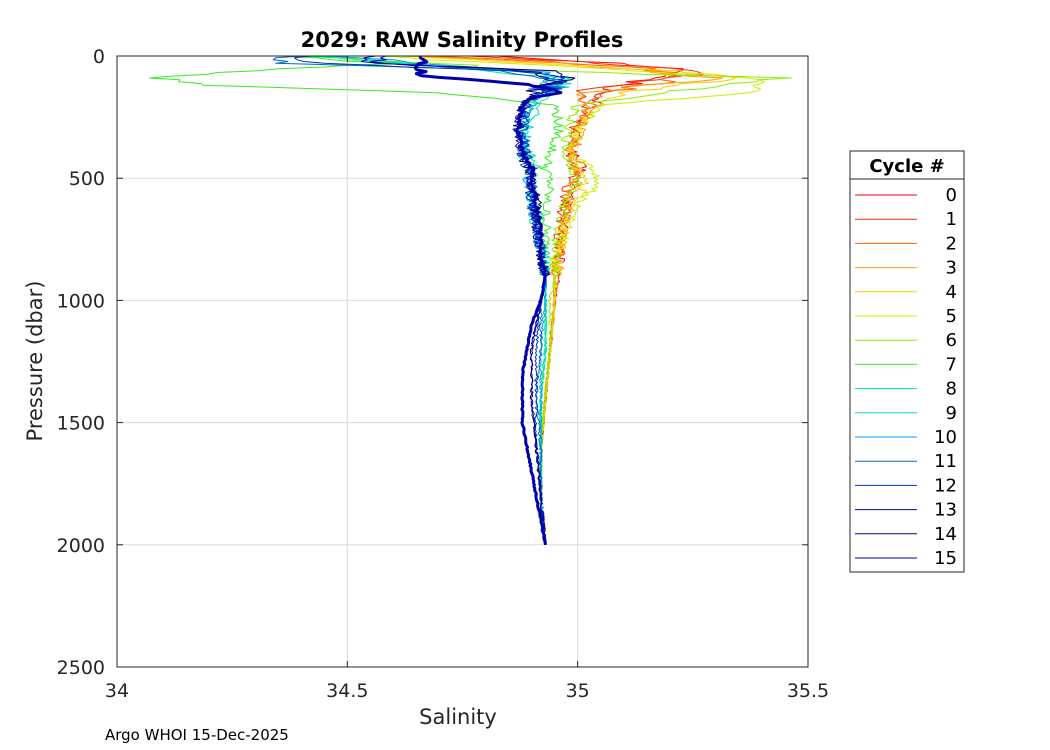 Image resolution: width=1050 pixels, height=750 pixels. Describe the element at coordinates (945, 558) in the screenshot. I see `legend-label-cycle-15: 15` at that location.